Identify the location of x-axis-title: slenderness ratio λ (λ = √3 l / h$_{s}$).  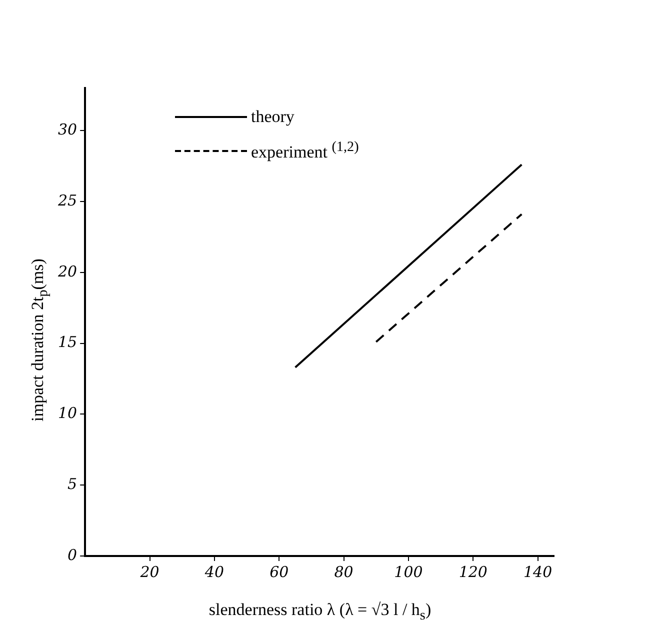
(320, 612).